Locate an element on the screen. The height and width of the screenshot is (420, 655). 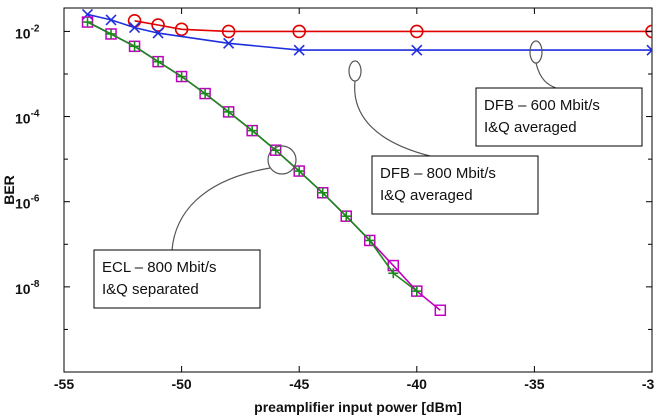
x-tick-label: -35 is located at coordinates (534, 384).